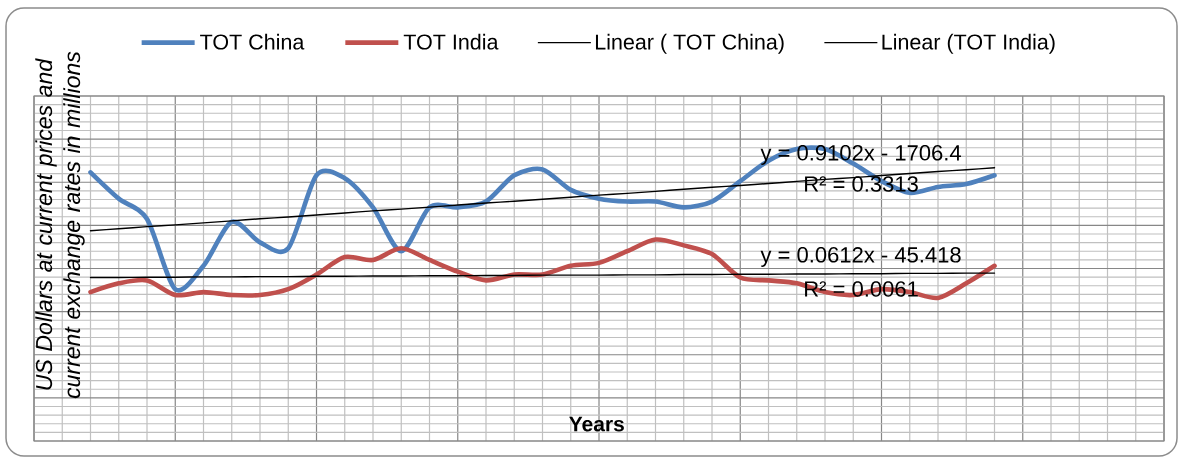  Describe the element at coordinates (596, 424) in the screenshot. I see `x-axis-title: Years` at that location.